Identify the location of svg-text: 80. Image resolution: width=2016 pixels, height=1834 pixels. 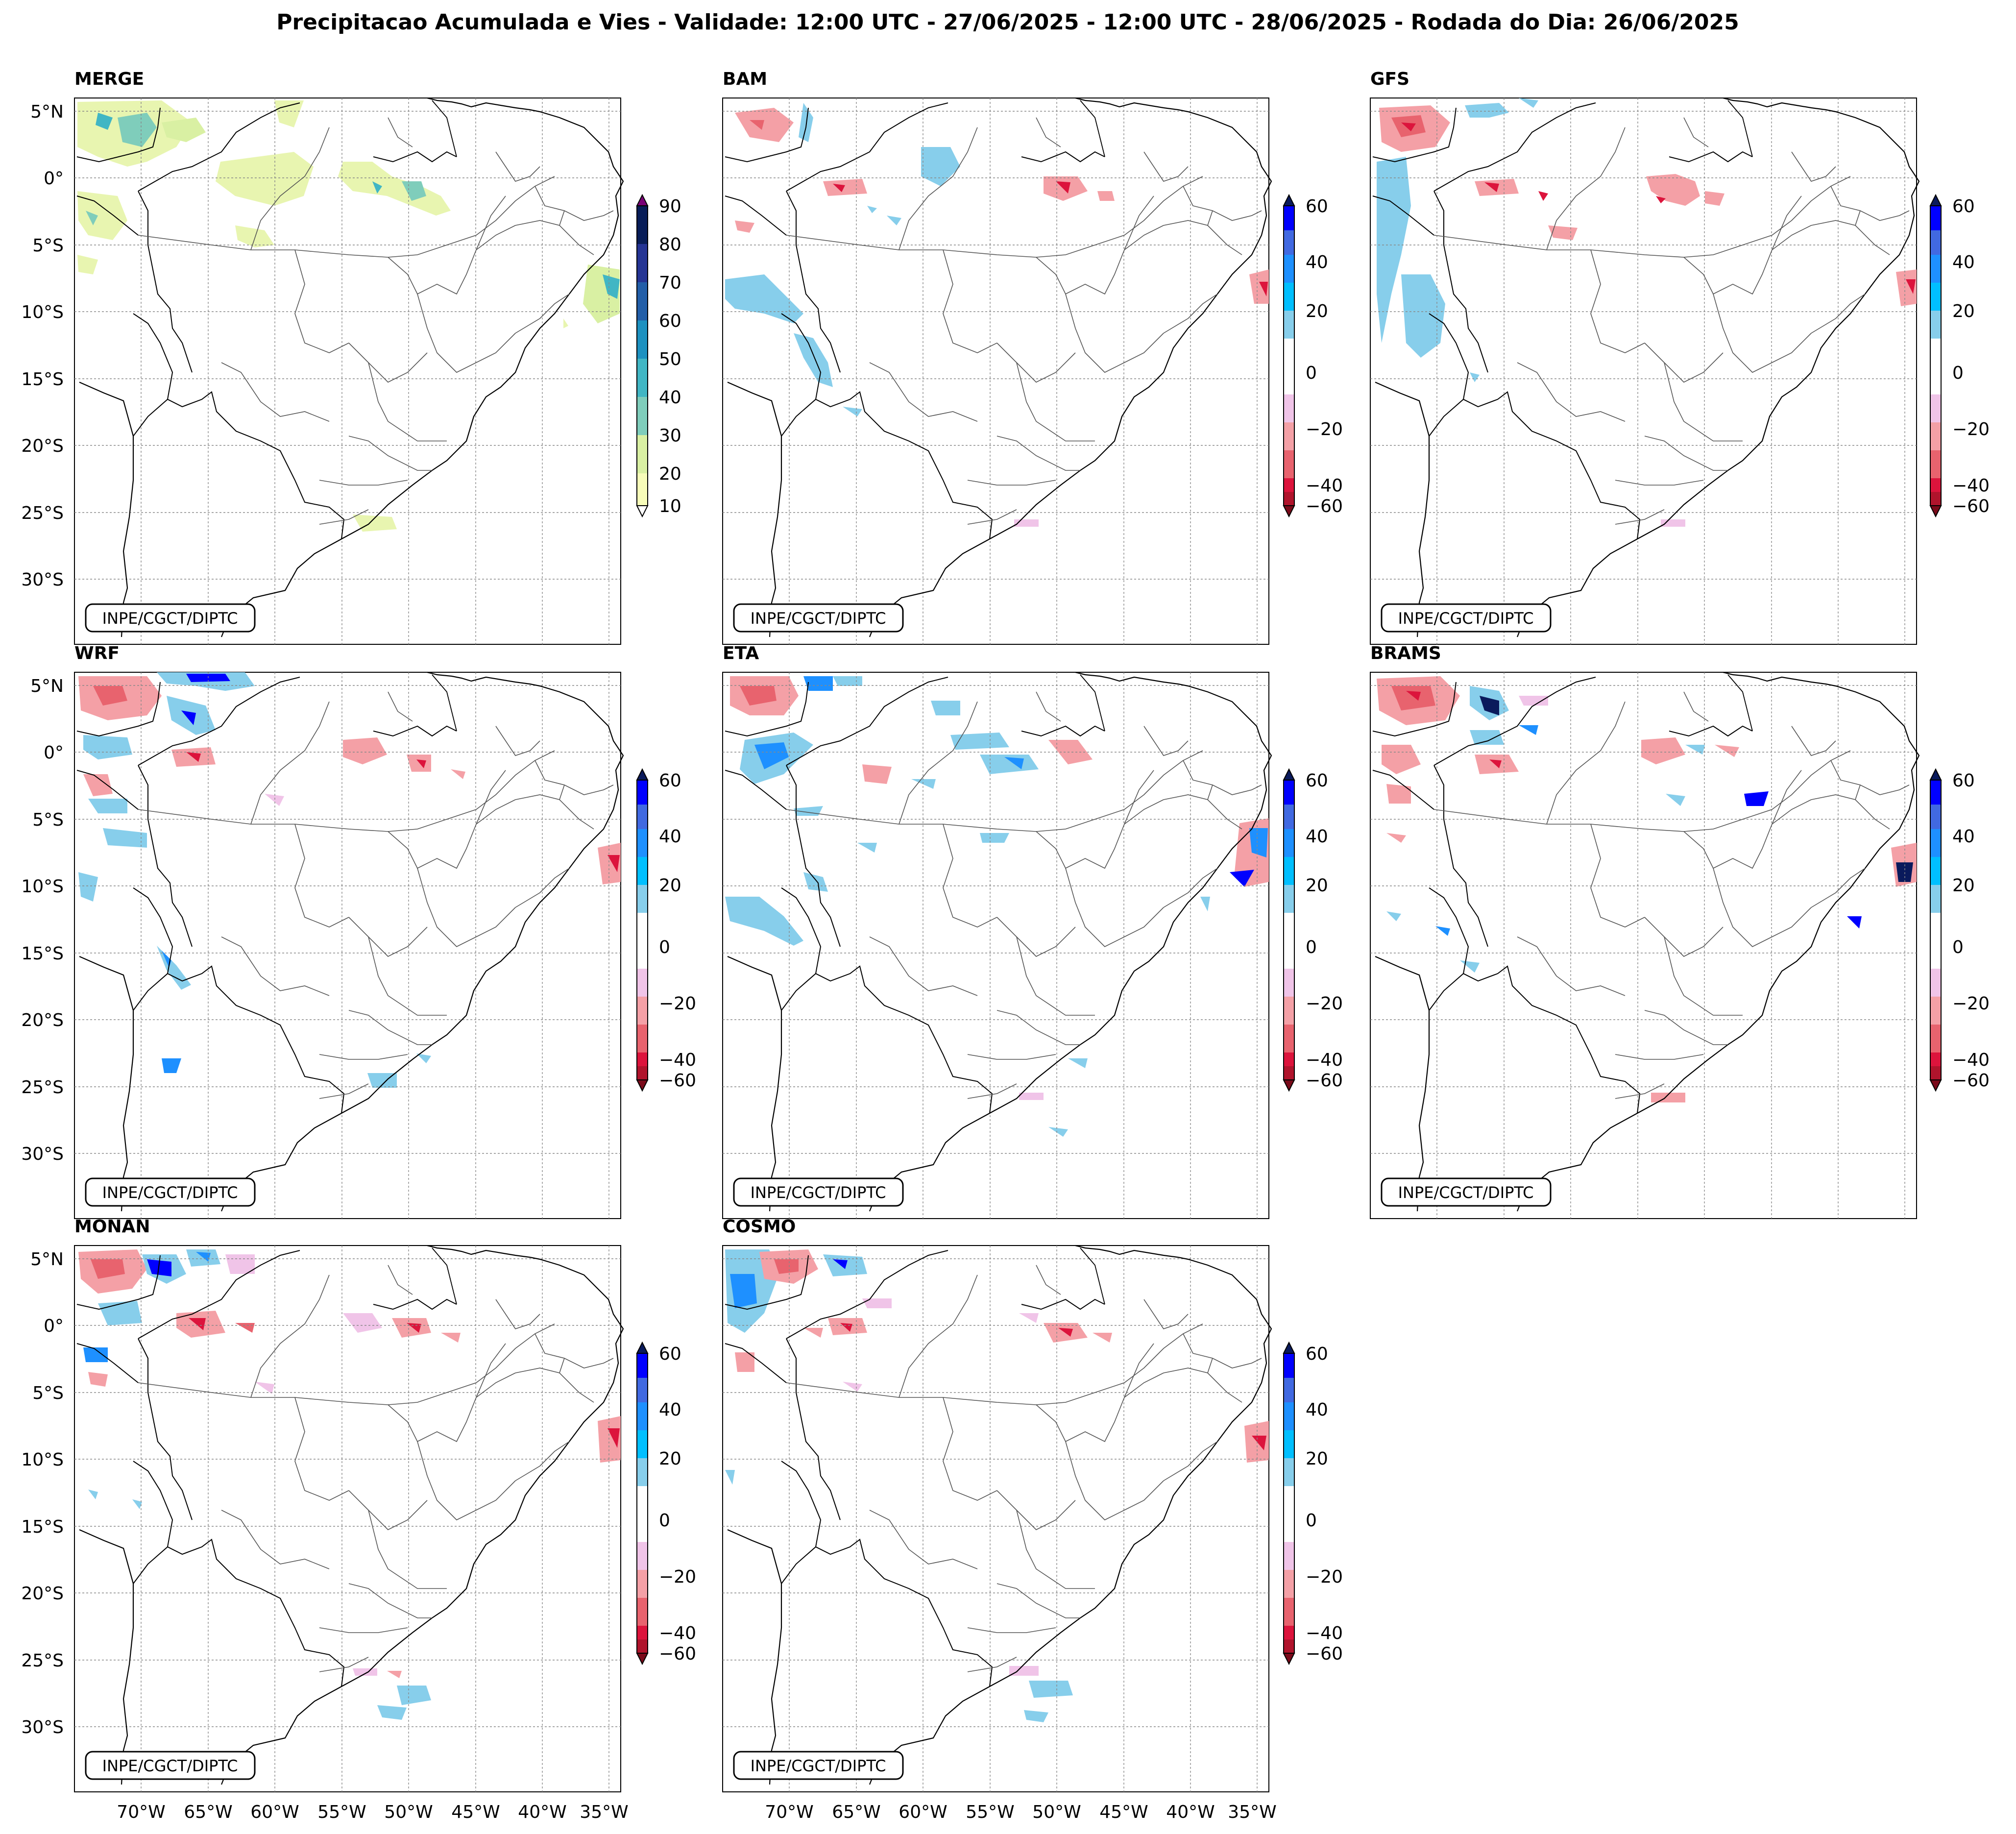
(670, 245).